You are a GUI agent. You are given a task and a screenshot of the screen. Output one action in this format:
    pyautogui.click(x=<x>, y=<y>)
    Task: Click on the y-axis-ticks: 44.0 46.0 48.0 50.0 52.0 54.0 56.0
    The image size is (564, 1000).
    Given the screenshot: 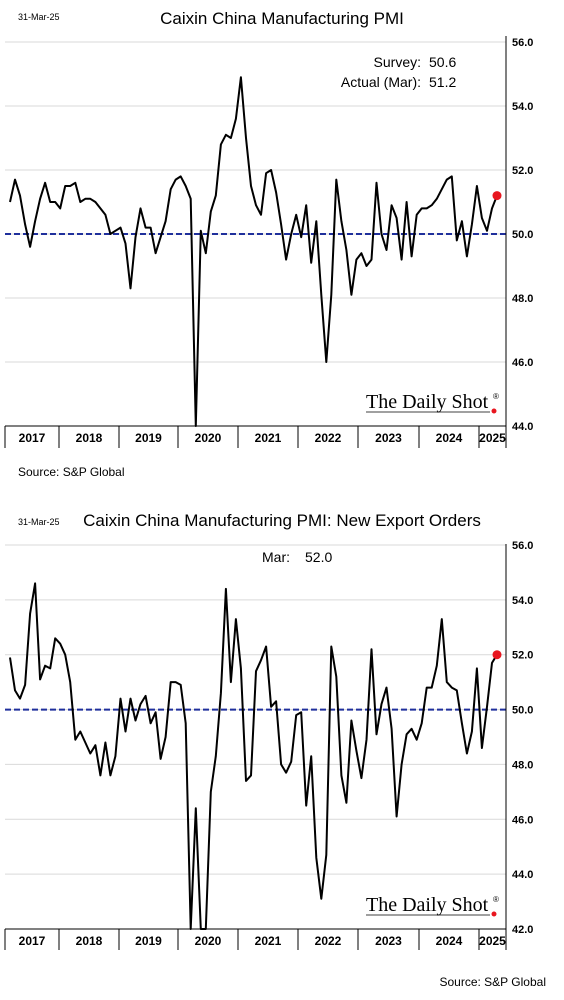 What is the action you would take?
    pyautogui.click(x=522, y=235)
    